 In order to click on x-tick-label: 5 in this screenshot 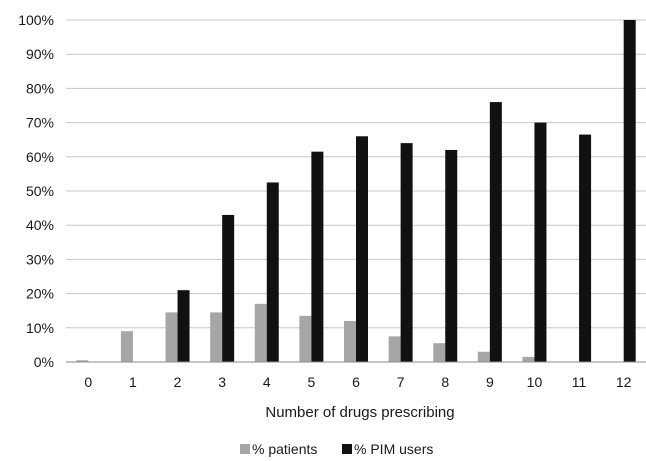, I will do `click(311, 382)`.